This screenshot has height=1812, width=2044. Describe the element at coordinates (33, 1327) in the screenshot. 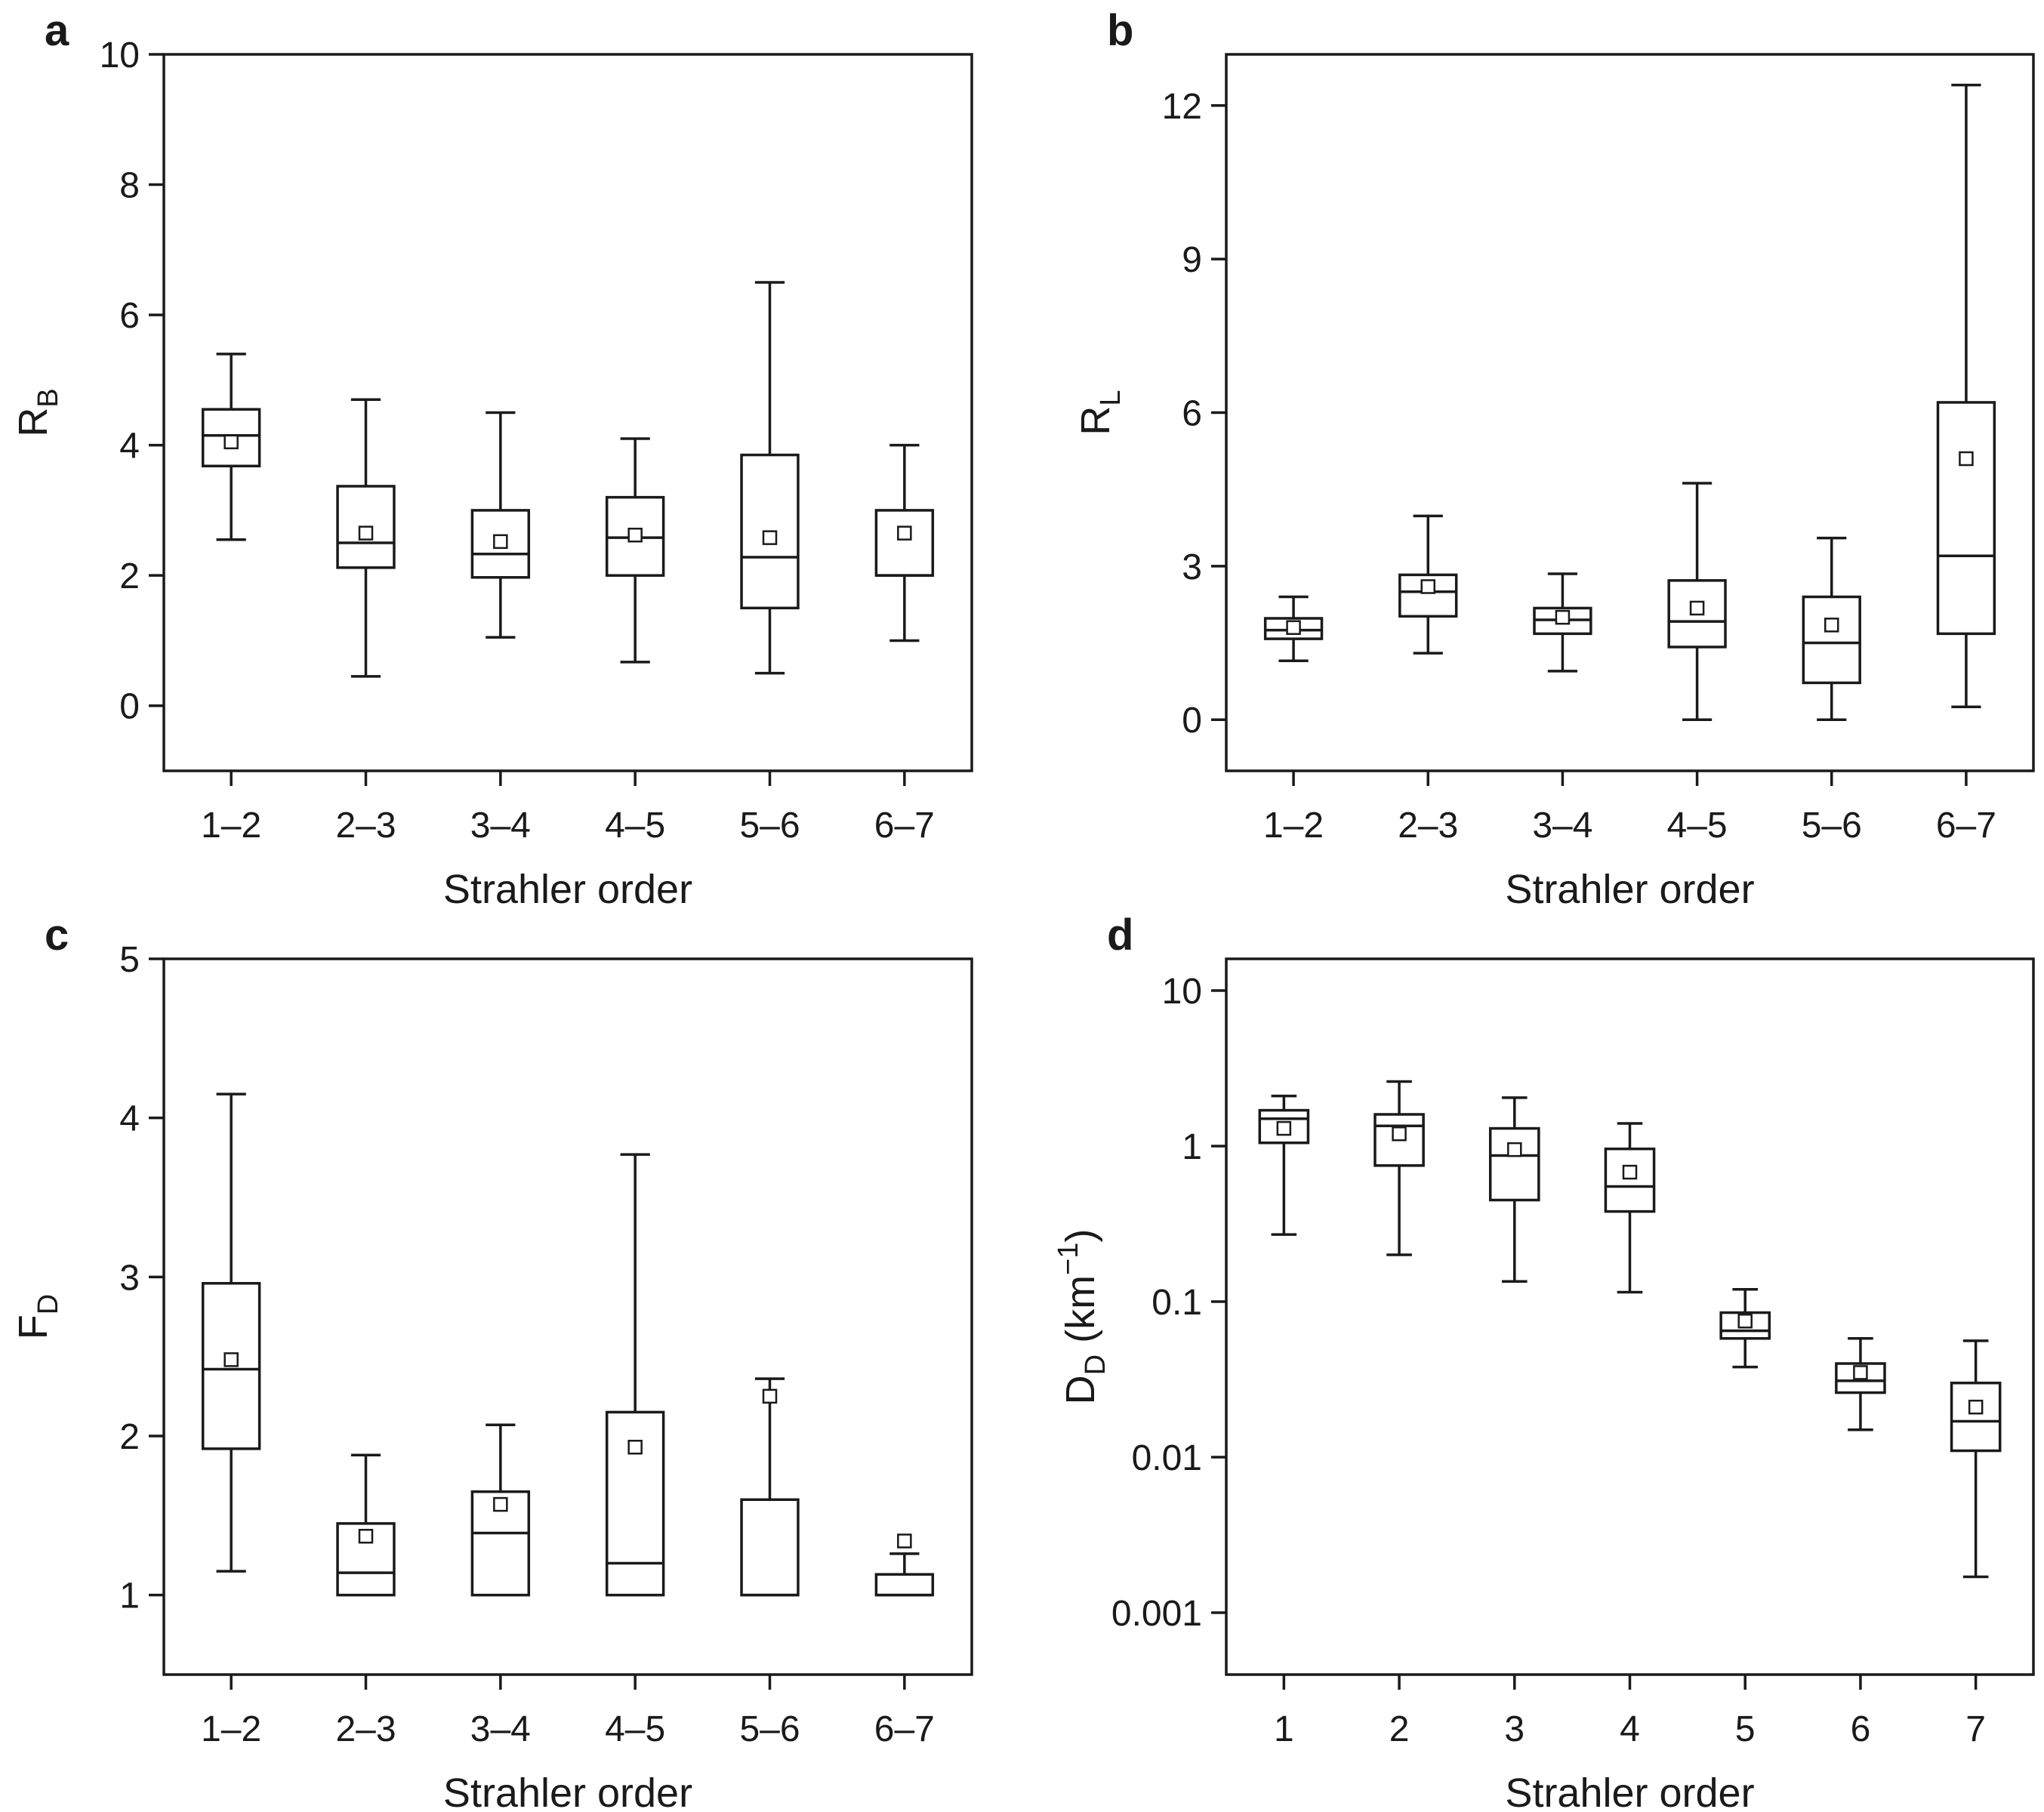

I see `y-axis-title-main: F` at that location.